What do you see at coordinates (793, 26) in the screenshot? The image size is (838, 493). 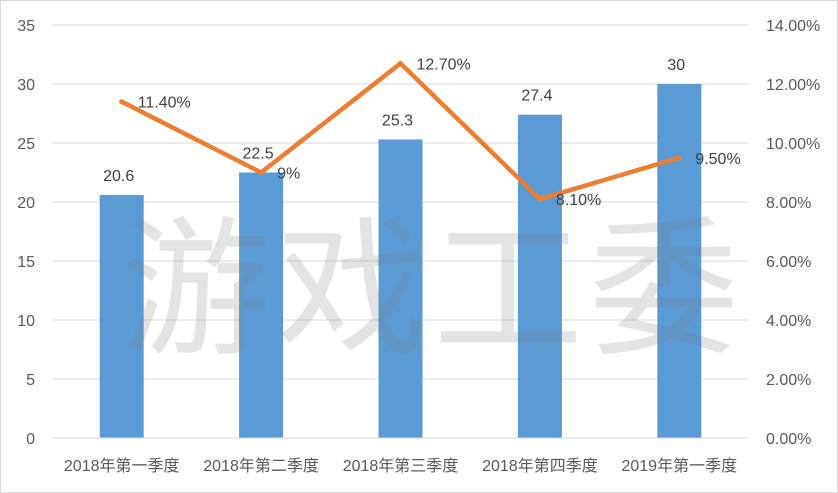 I see `y-right-tick-label: 14.00%` at bounding box center [793, 26].